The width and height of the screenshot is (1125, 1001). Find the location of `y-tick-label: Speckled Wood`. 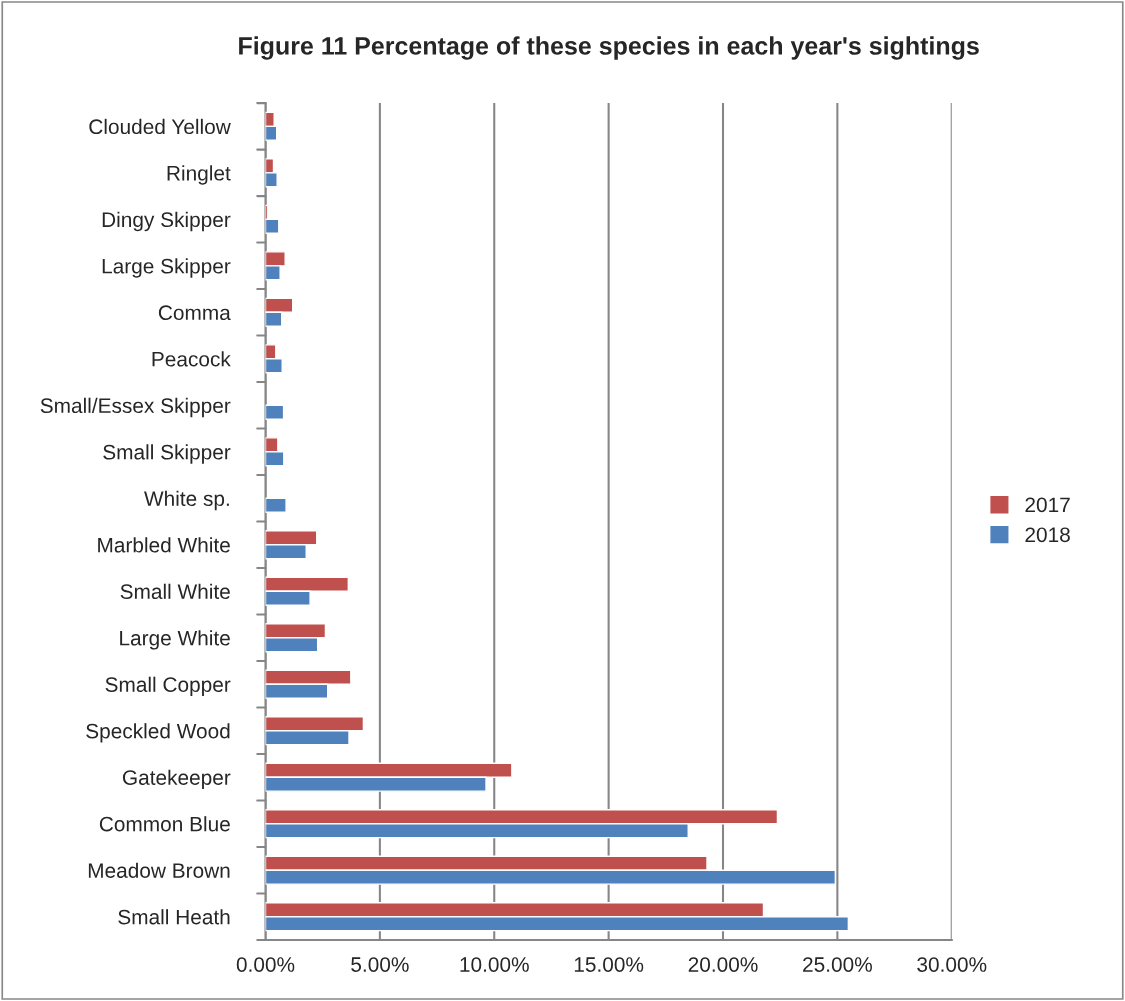

y-tick-label: Speckled Wood is located at coordinates (158, 733).